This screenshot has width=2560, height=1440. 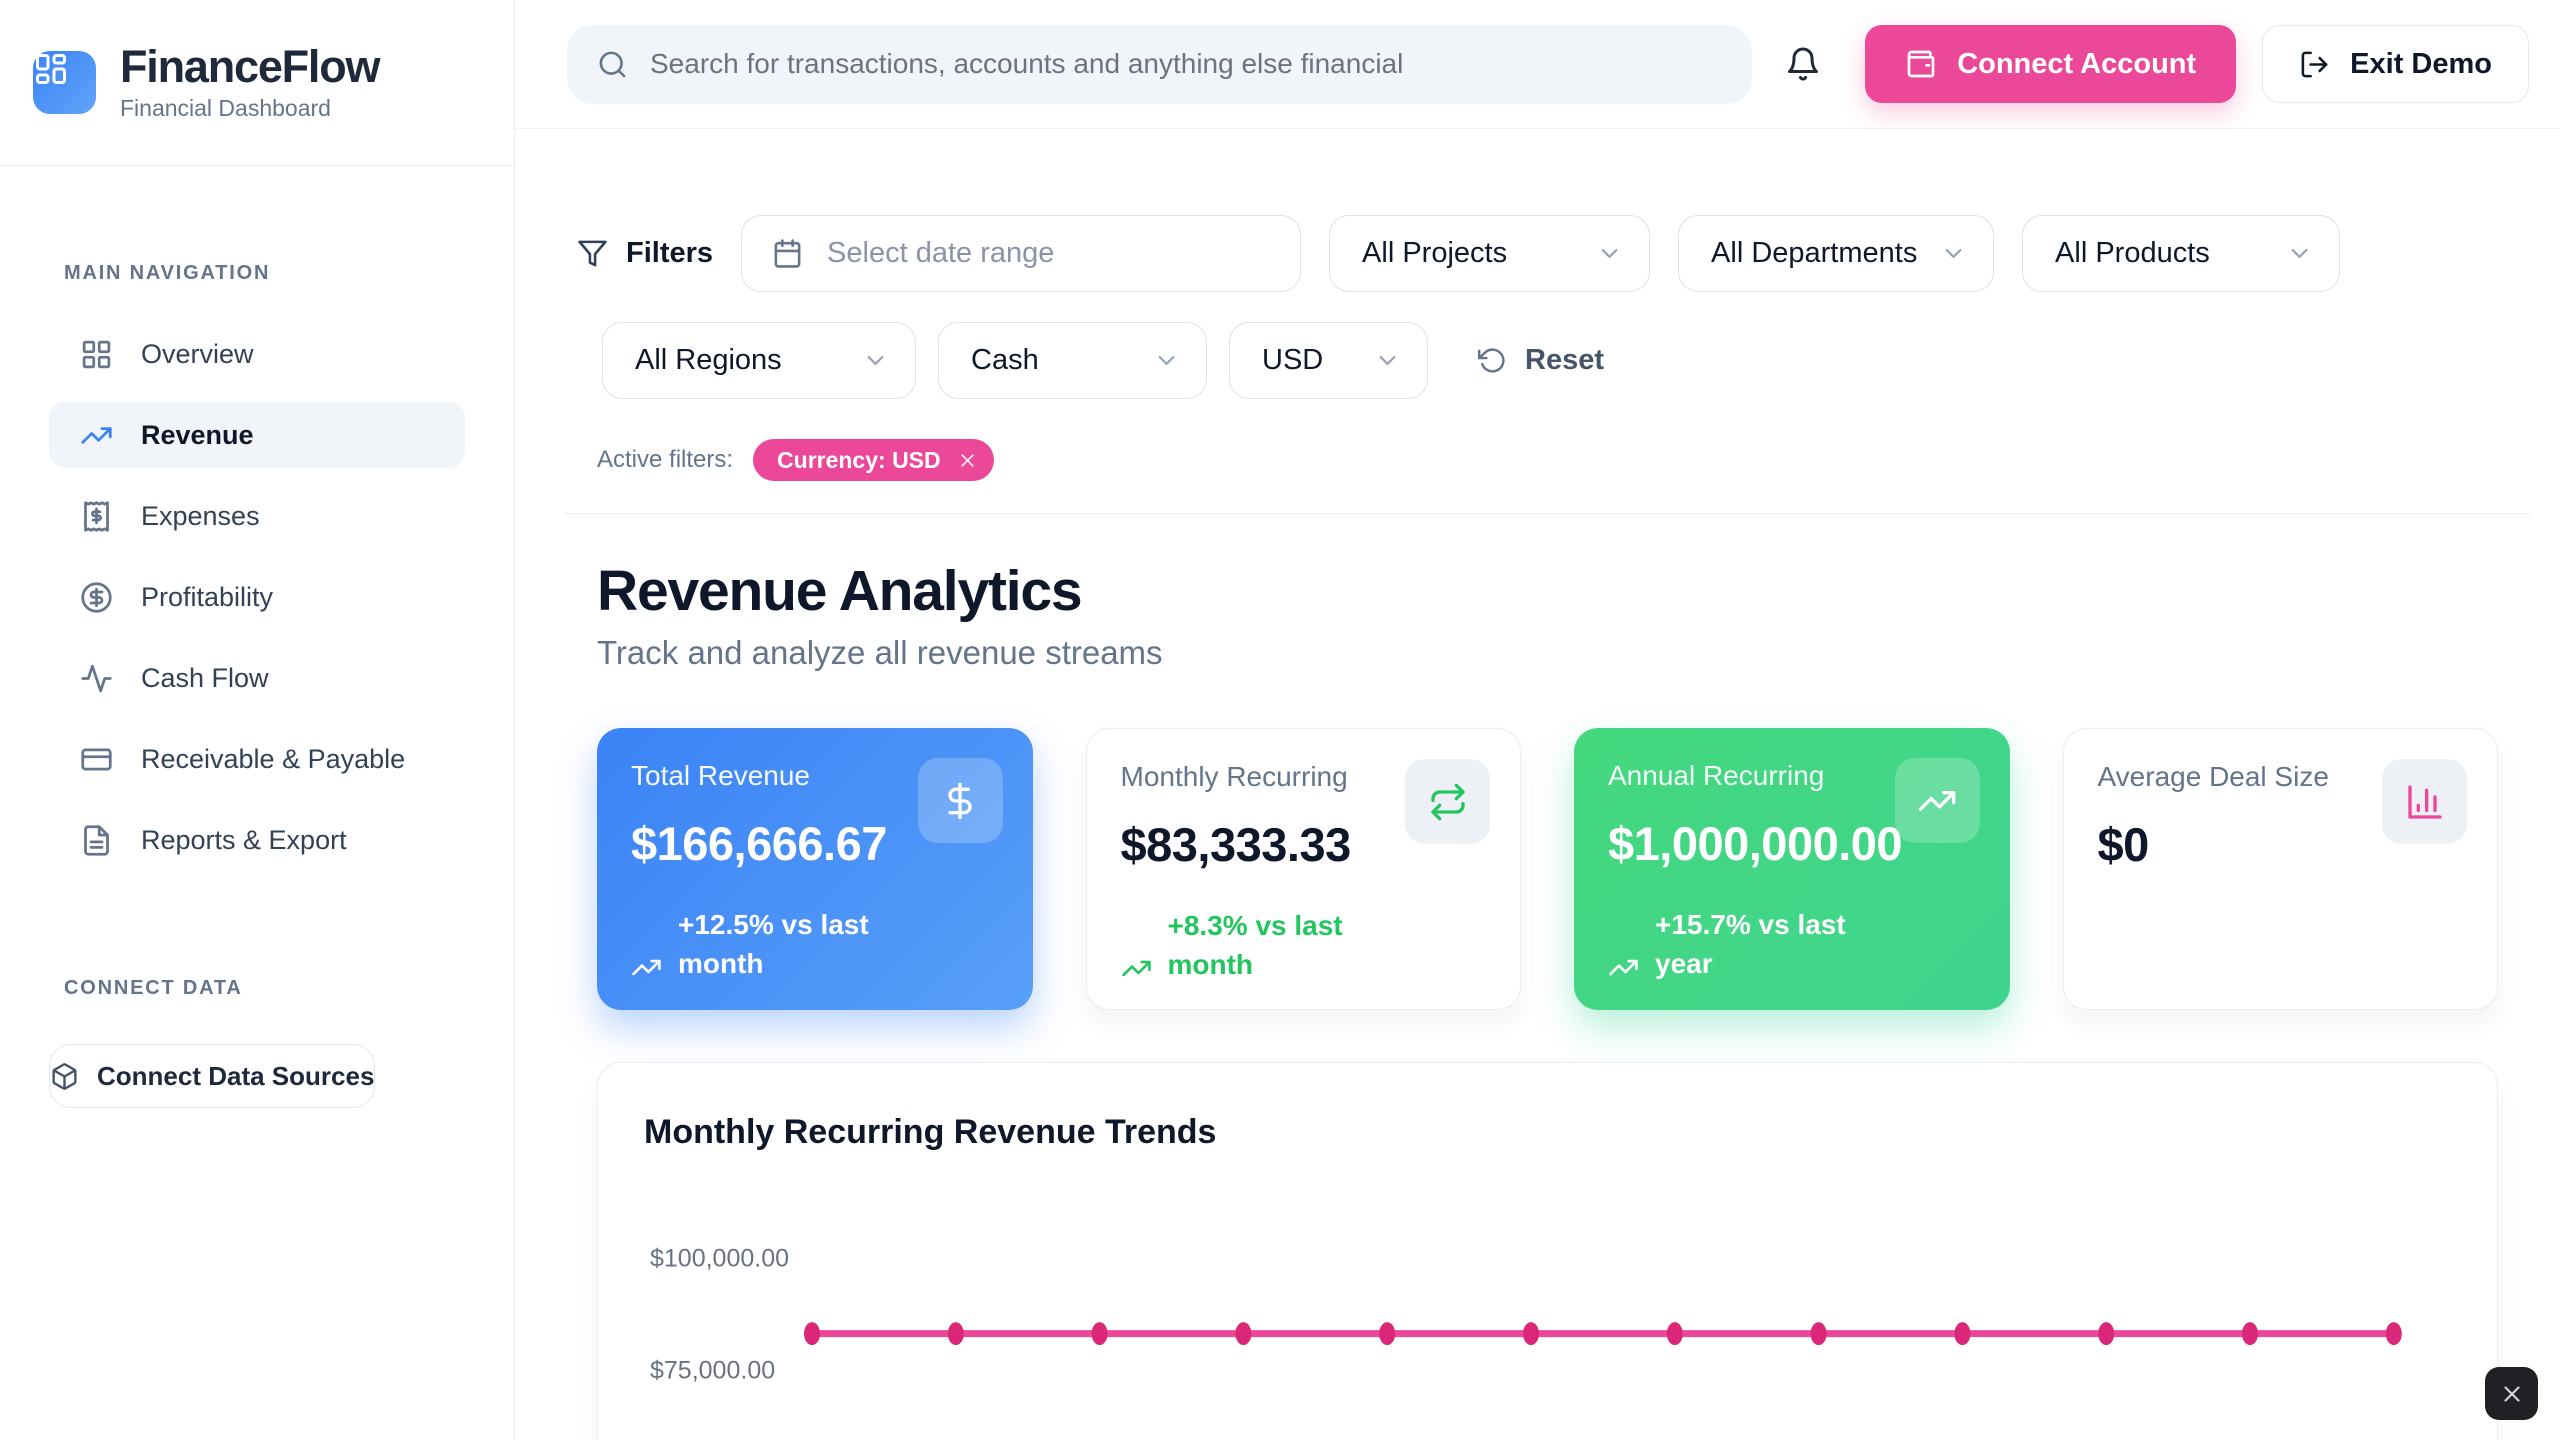 What do you see at coordinates (153, 988) in the screenshot?
I see `connect-section-label: CONNECT DATA` at bounding box center [153, 988].